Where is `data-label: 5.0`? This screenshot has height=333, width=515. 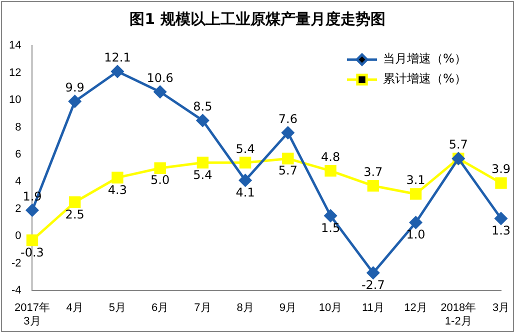 data-label: 5.0 is located at coordinates (160, 180).